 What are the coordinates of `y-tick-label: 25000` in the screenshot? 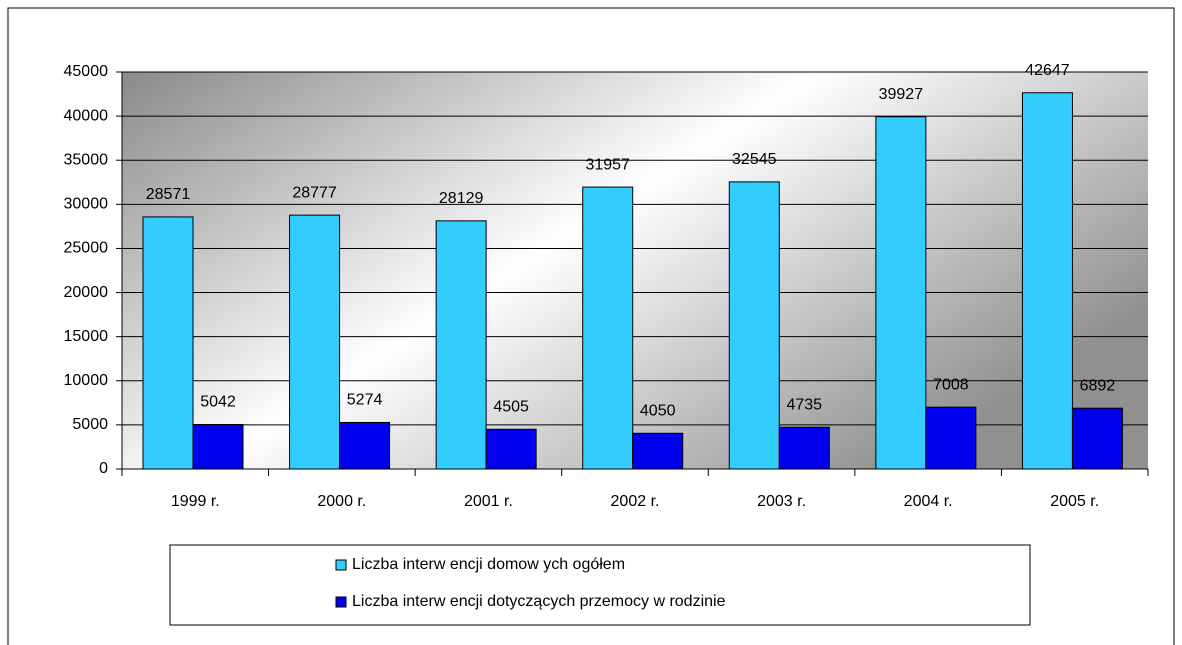 It's located at (86, 248).